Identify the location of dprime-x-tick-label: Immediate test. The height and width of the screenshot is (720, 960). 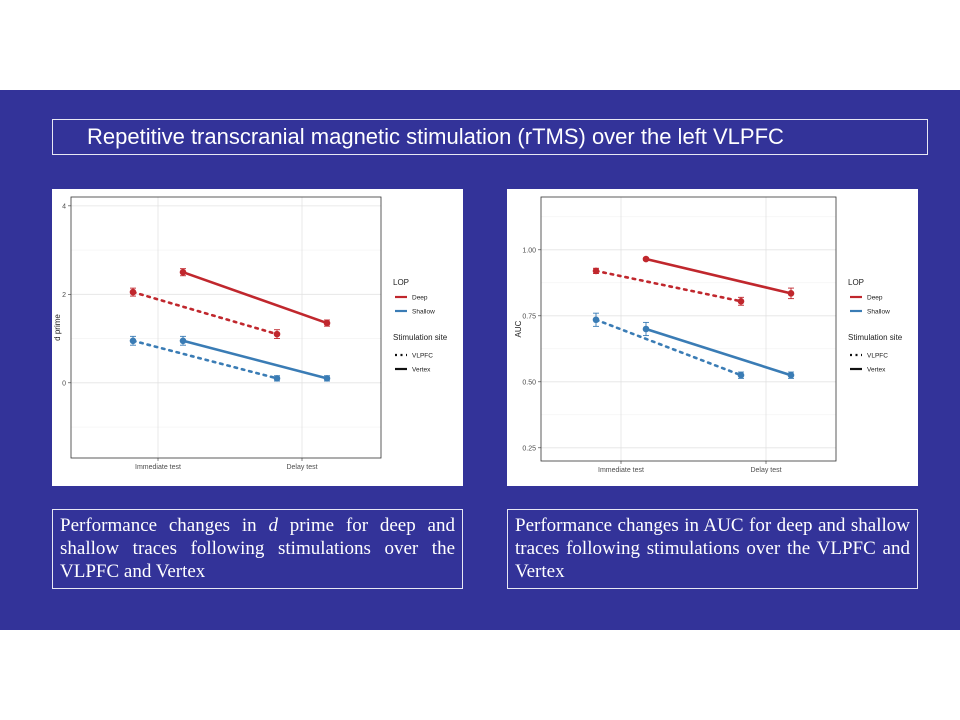
(158, 467).